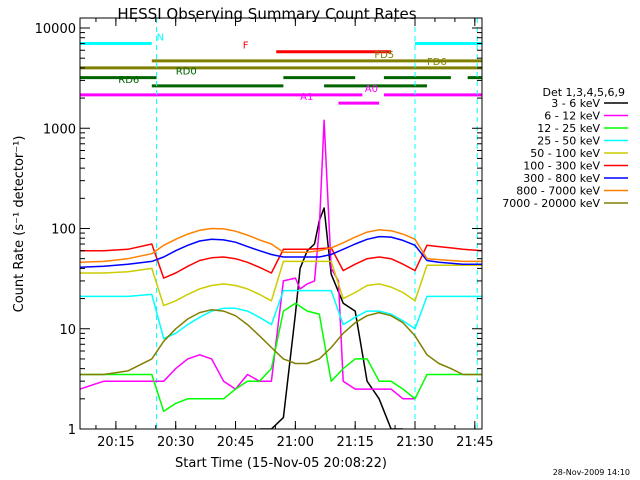 This screenshot has height=480, width=640. I want to click on chart-title: HESSI Observing Summary Count Rates, so click(266, 14).